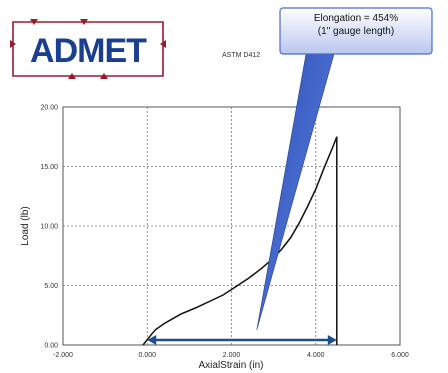 The height and width of the screenshot is (373, 448). I want to click on logo-text: ADMET, so click(88, 51).